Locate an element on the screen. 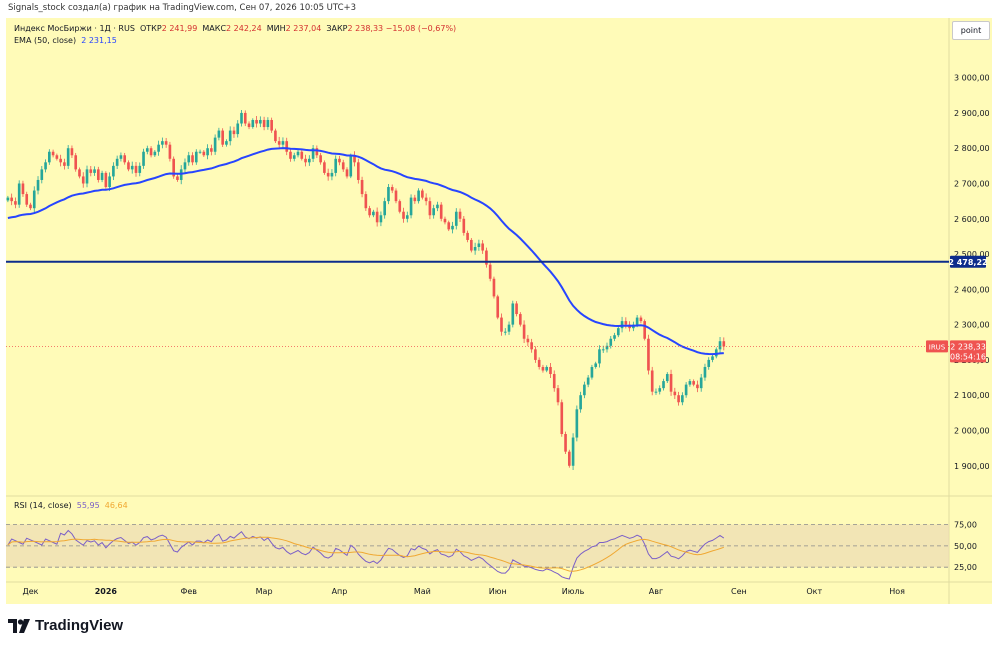 This screenshot has width=1000, height=646. time-tick-label: Апр is located at coordinates (340, 591).